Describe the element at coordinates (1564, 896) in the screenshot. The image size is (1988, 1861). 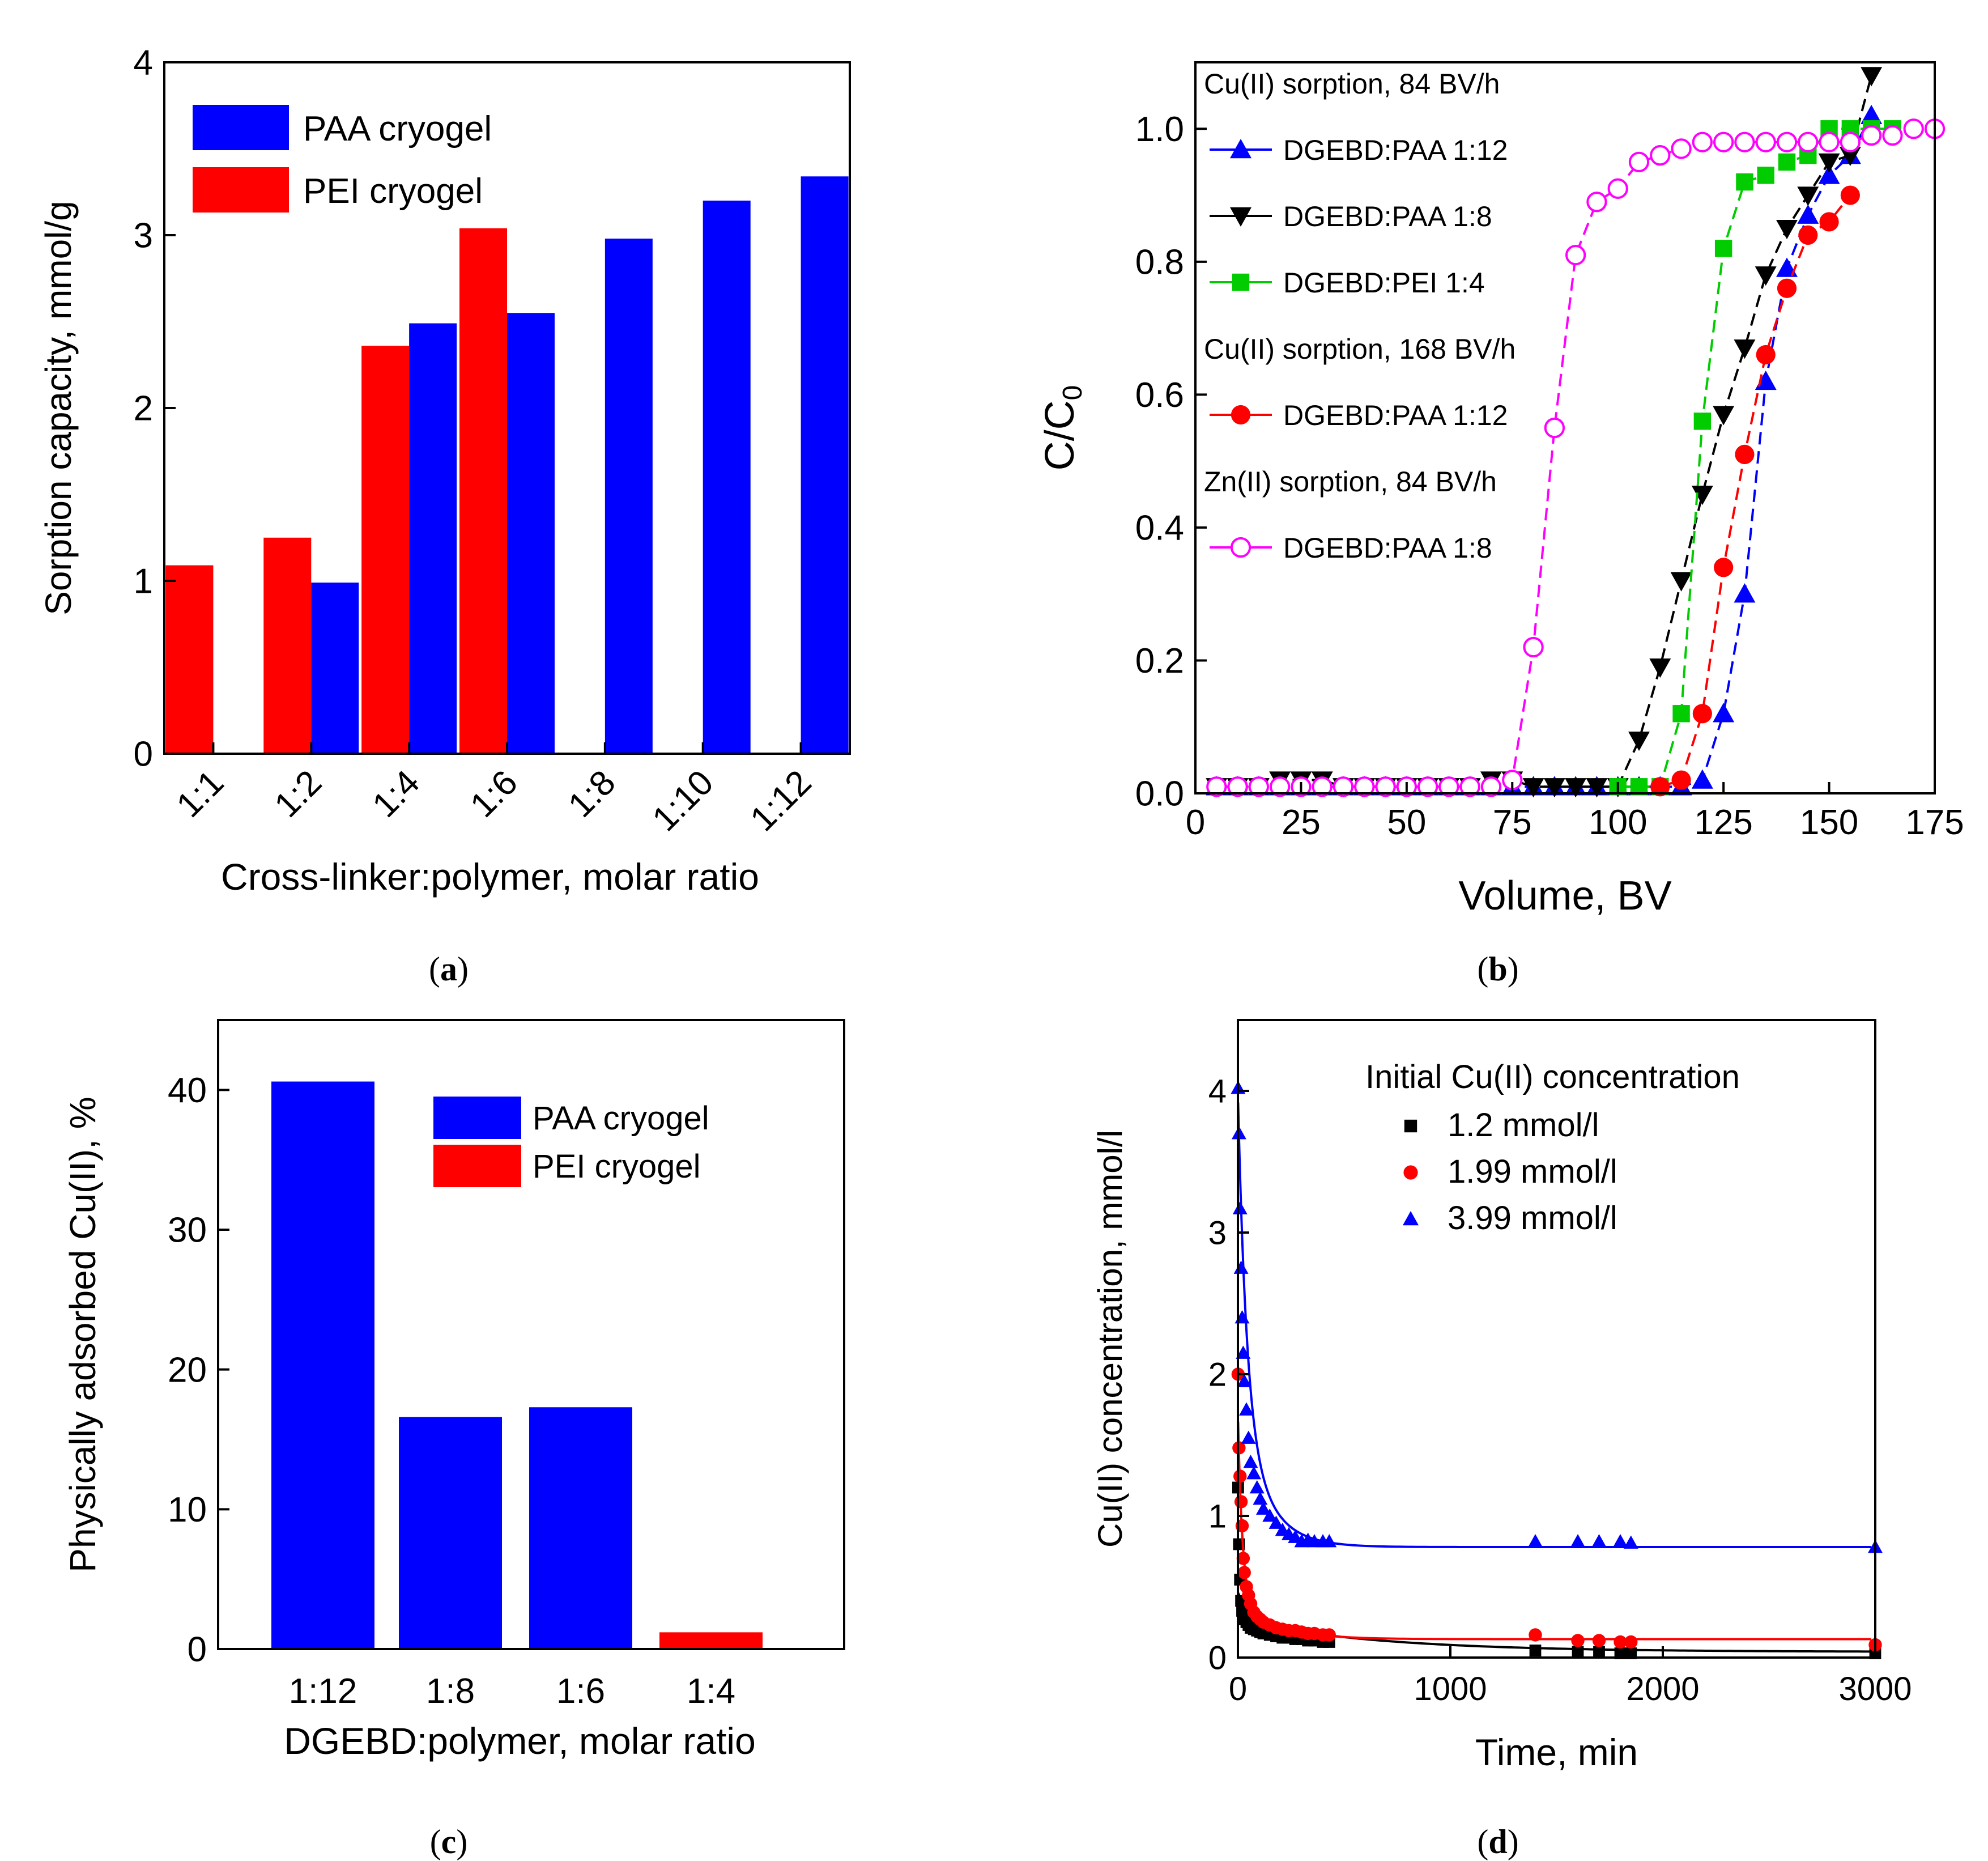
I see `b-xlabel: Volume, BV` at that location.